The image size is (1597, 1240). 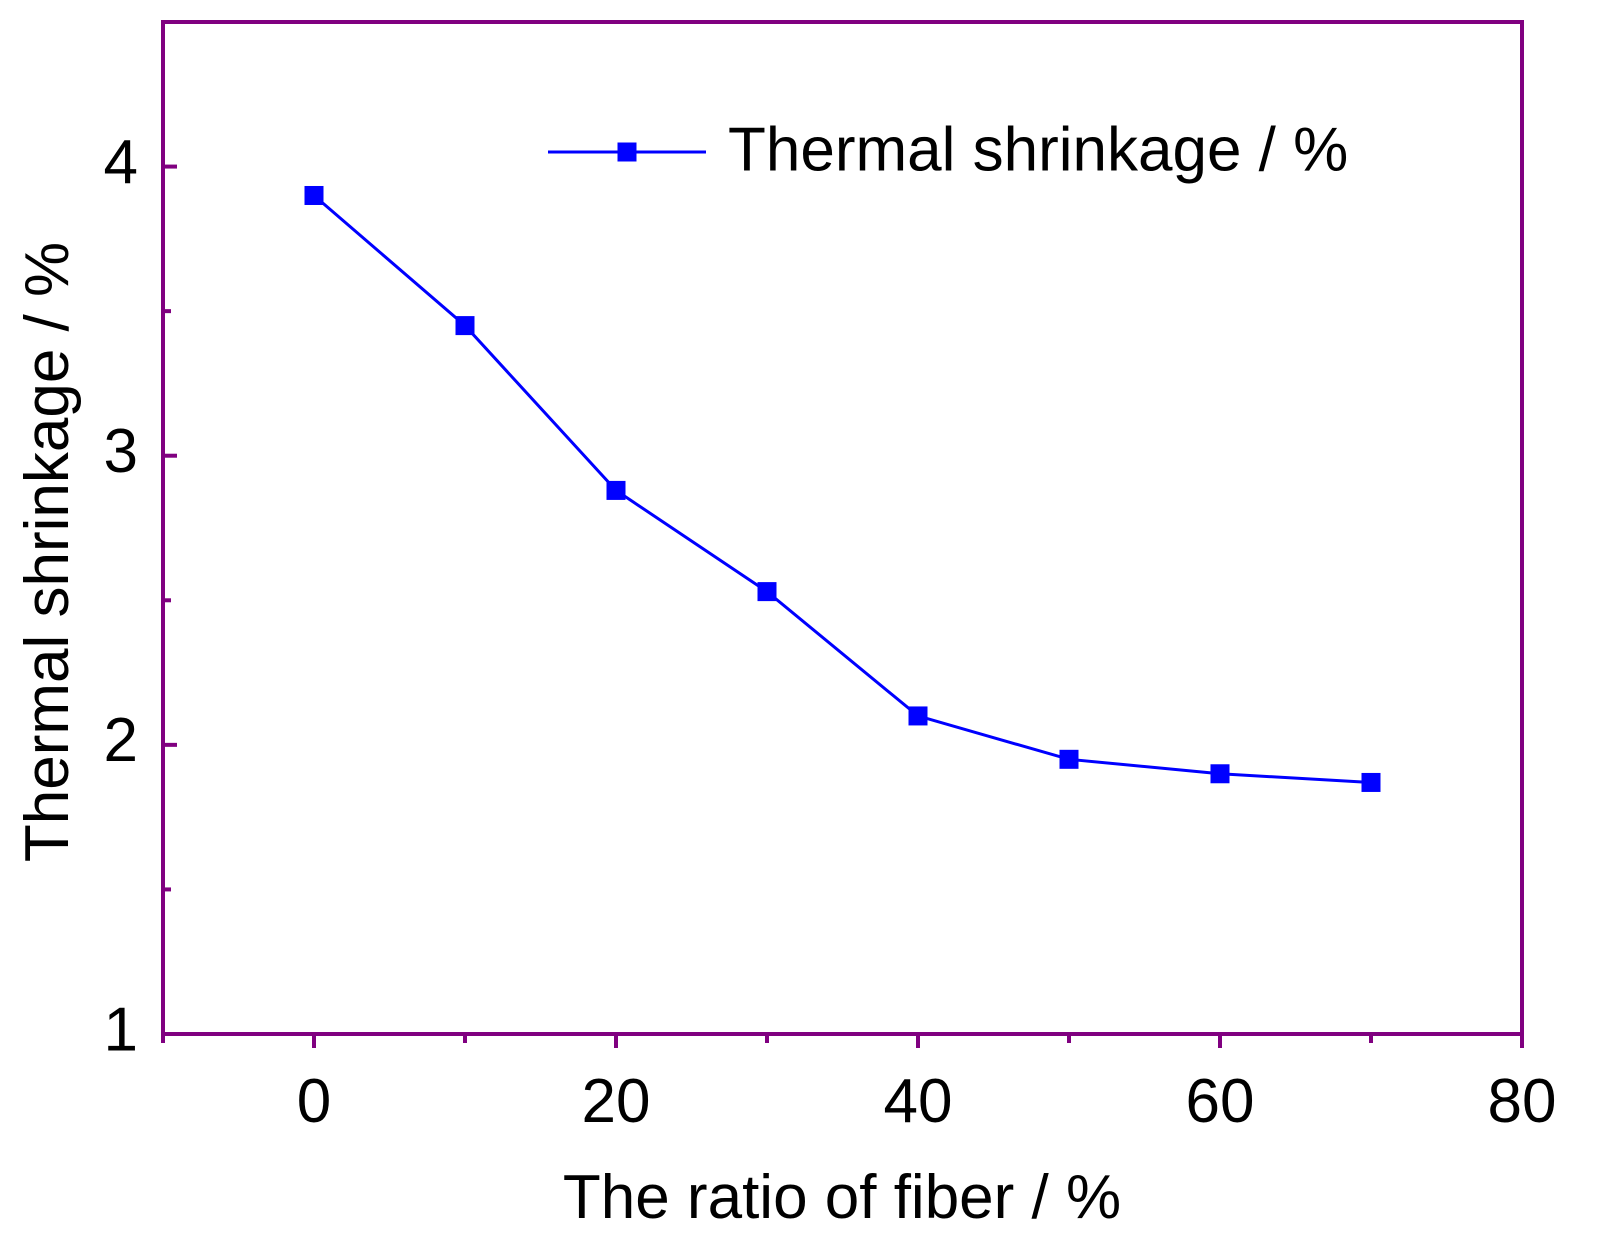 What do you see at coordinates (918, 1101) in the screenshot?
I see `x-tick-label: 40` at bounding box center [918, 1101].